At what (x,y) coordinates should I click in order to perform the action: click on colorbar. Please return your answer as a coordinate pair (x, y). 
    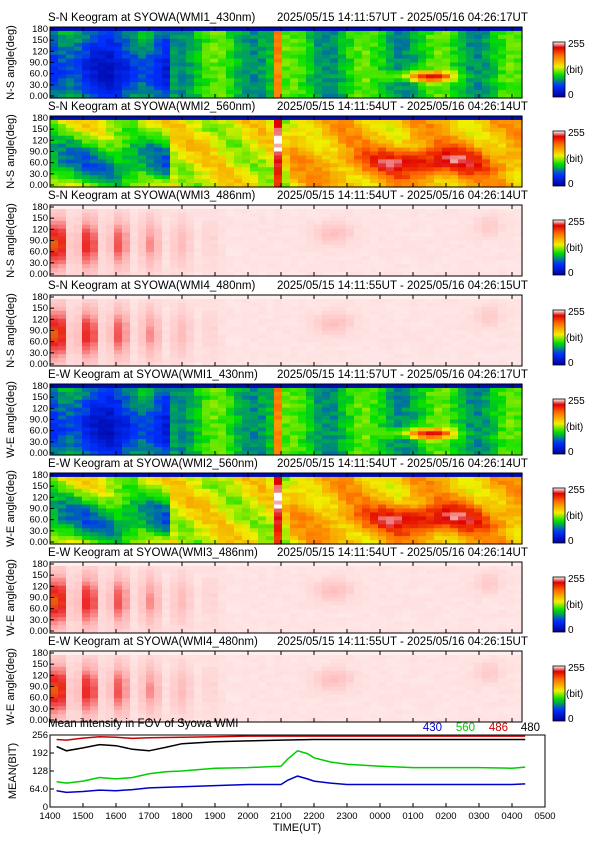
    Looking at the image, I should click on (559, 247).